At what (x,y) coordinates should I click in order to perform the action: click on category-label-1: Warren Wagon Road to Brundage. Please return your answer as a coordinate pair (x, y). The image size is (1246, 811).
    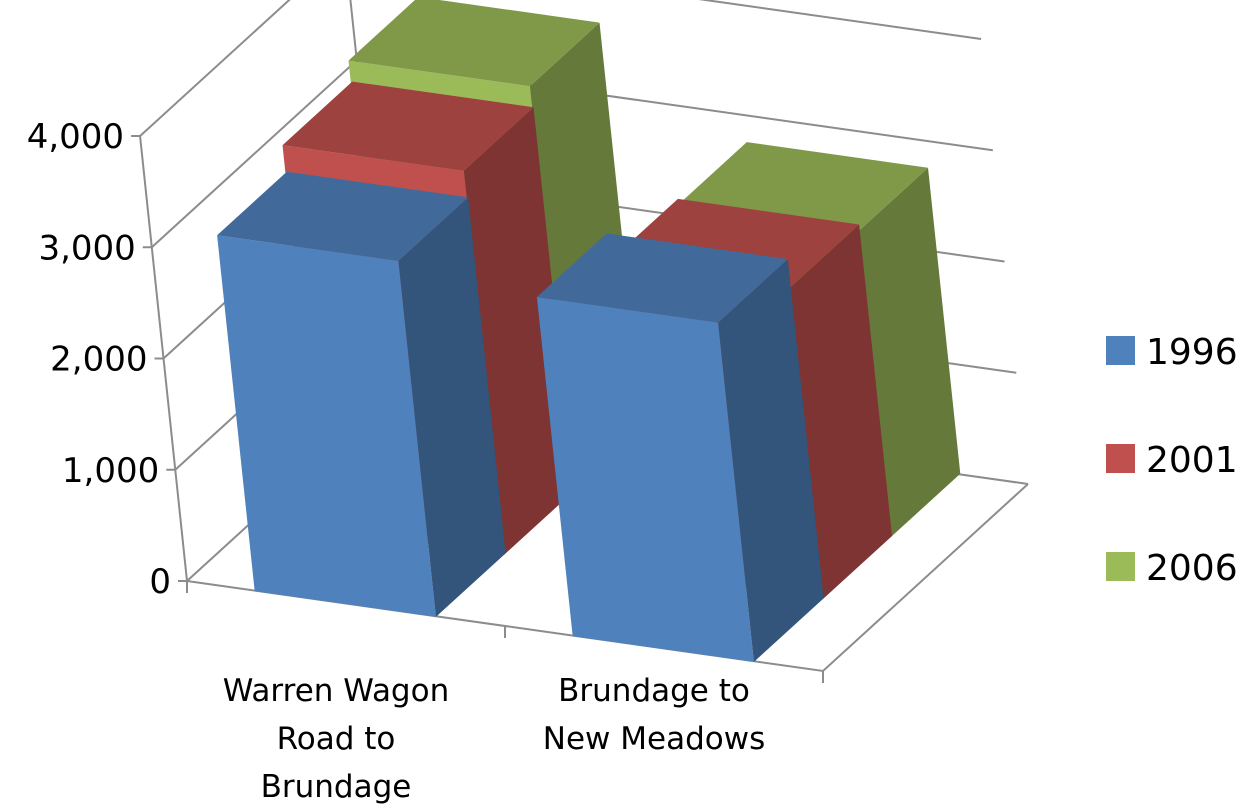
    Looking at the image, I should click on (336, 739).